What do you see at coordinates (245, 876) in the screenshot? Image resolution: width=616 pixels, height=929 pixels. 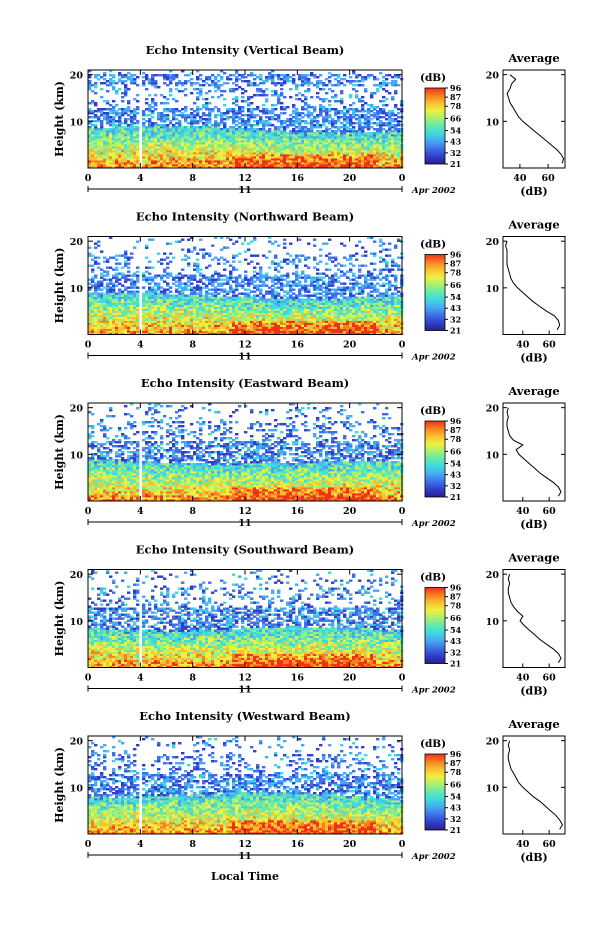 I see `x-axis-label: Local Time` at bounding box center [245, 876].